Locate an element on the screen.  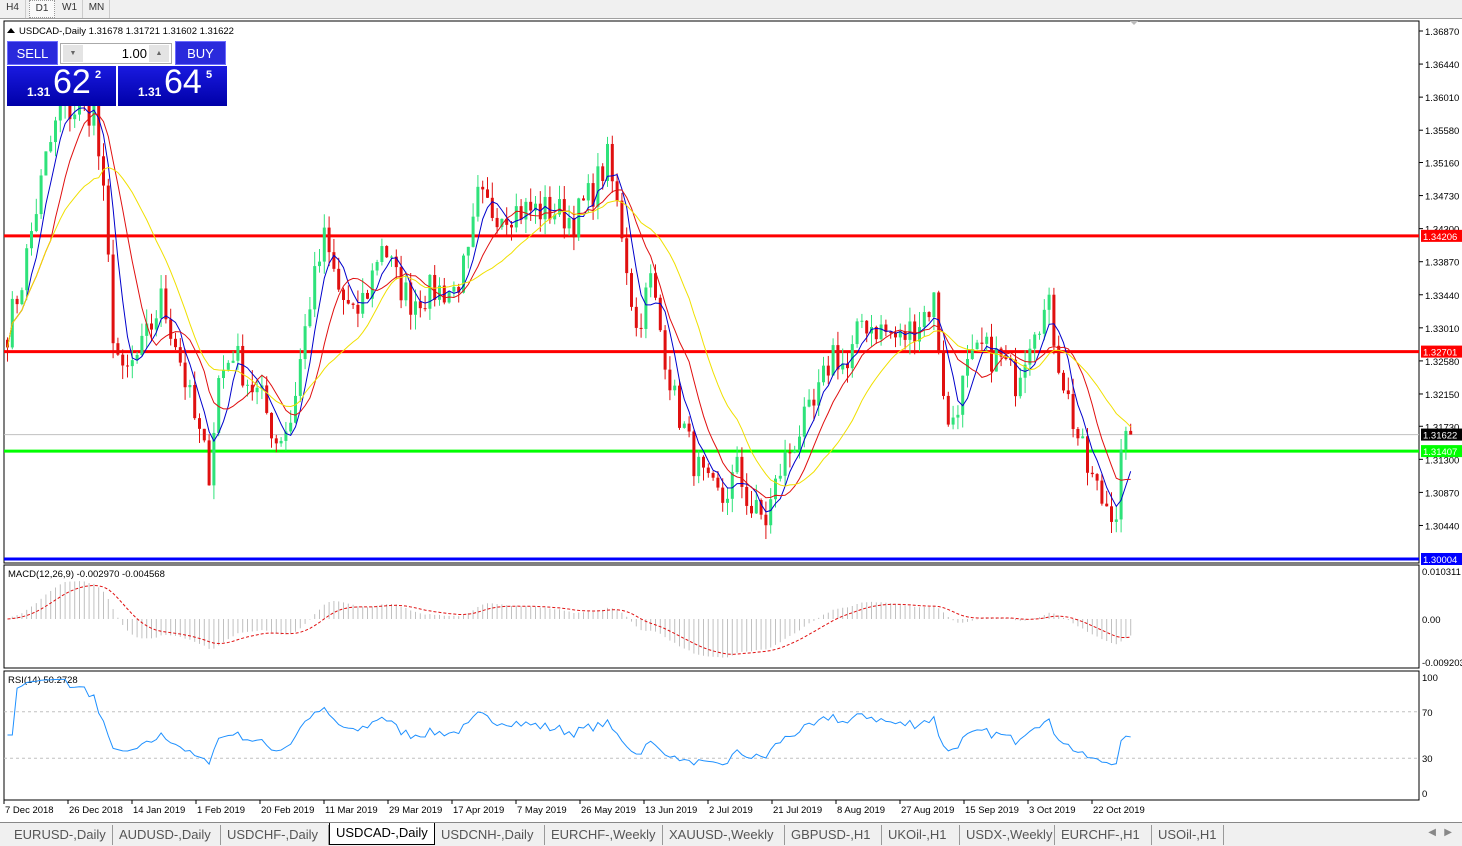
chart-tab: EURCHF-,H1 is located at coordinates (1103, 835).